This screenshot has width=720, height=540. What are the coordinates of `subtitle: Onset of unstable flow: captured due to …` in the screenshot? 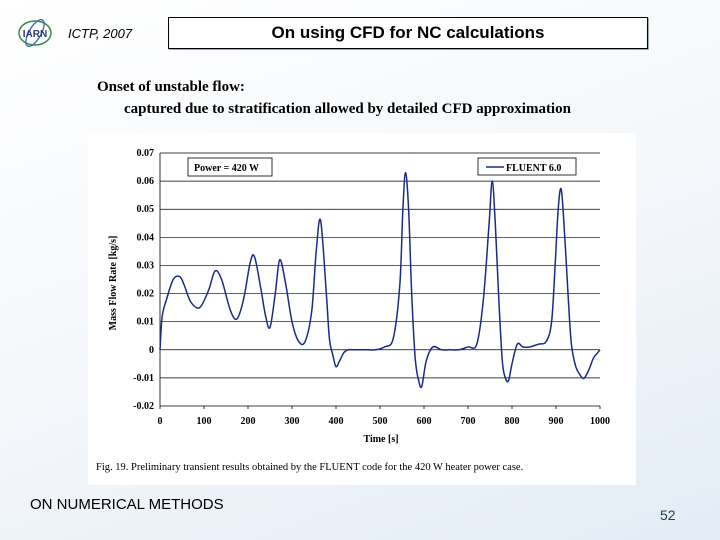 It's located at (397, 98).